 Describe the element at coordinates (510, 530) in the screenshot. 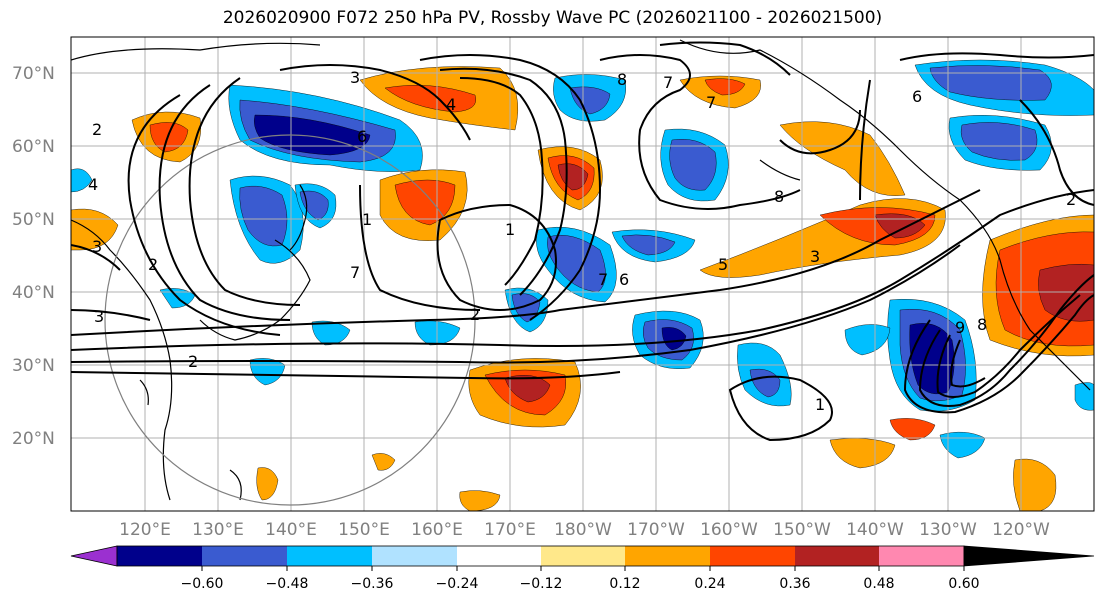

I see `lon-label: 170°E` at that location.